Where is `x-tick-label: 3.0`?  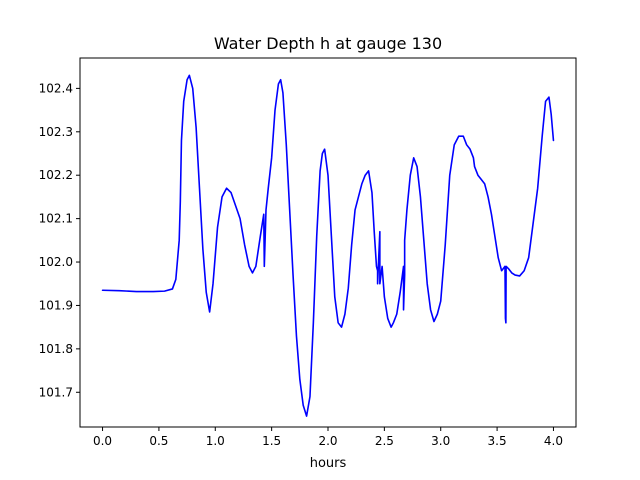
x-tick-label: 3.0 is located at coordinates (440, 441).